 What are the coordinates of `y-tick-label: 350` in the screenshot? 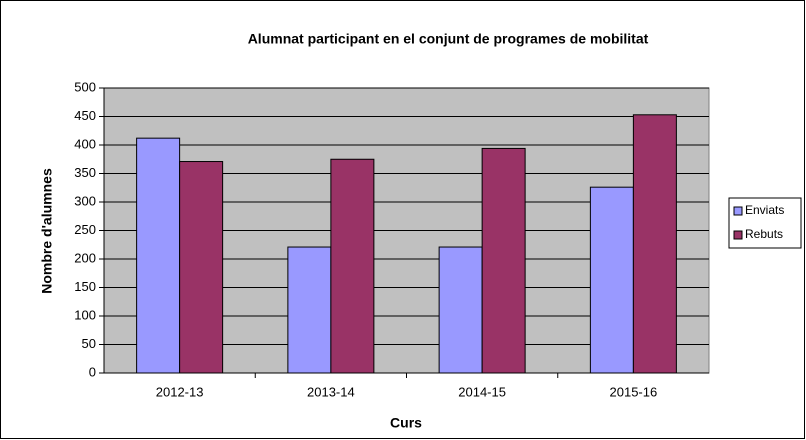 It's located at (85, 172).